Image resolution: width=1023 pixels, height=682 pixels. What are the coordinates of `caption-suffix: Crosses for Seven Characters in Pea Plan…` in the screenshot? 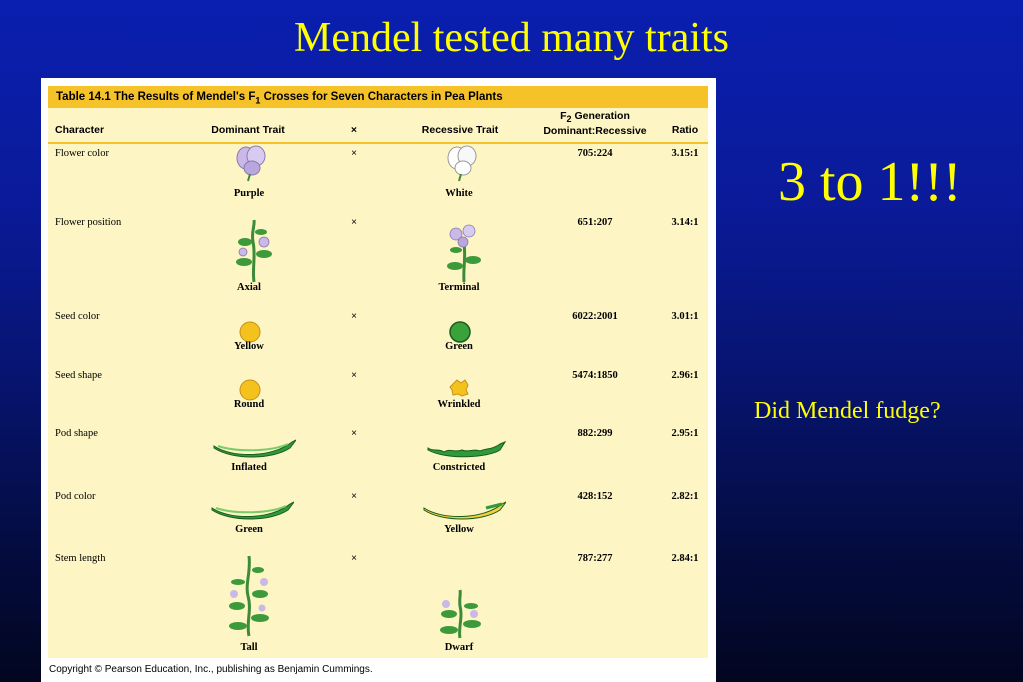 It's located at (381, 97).